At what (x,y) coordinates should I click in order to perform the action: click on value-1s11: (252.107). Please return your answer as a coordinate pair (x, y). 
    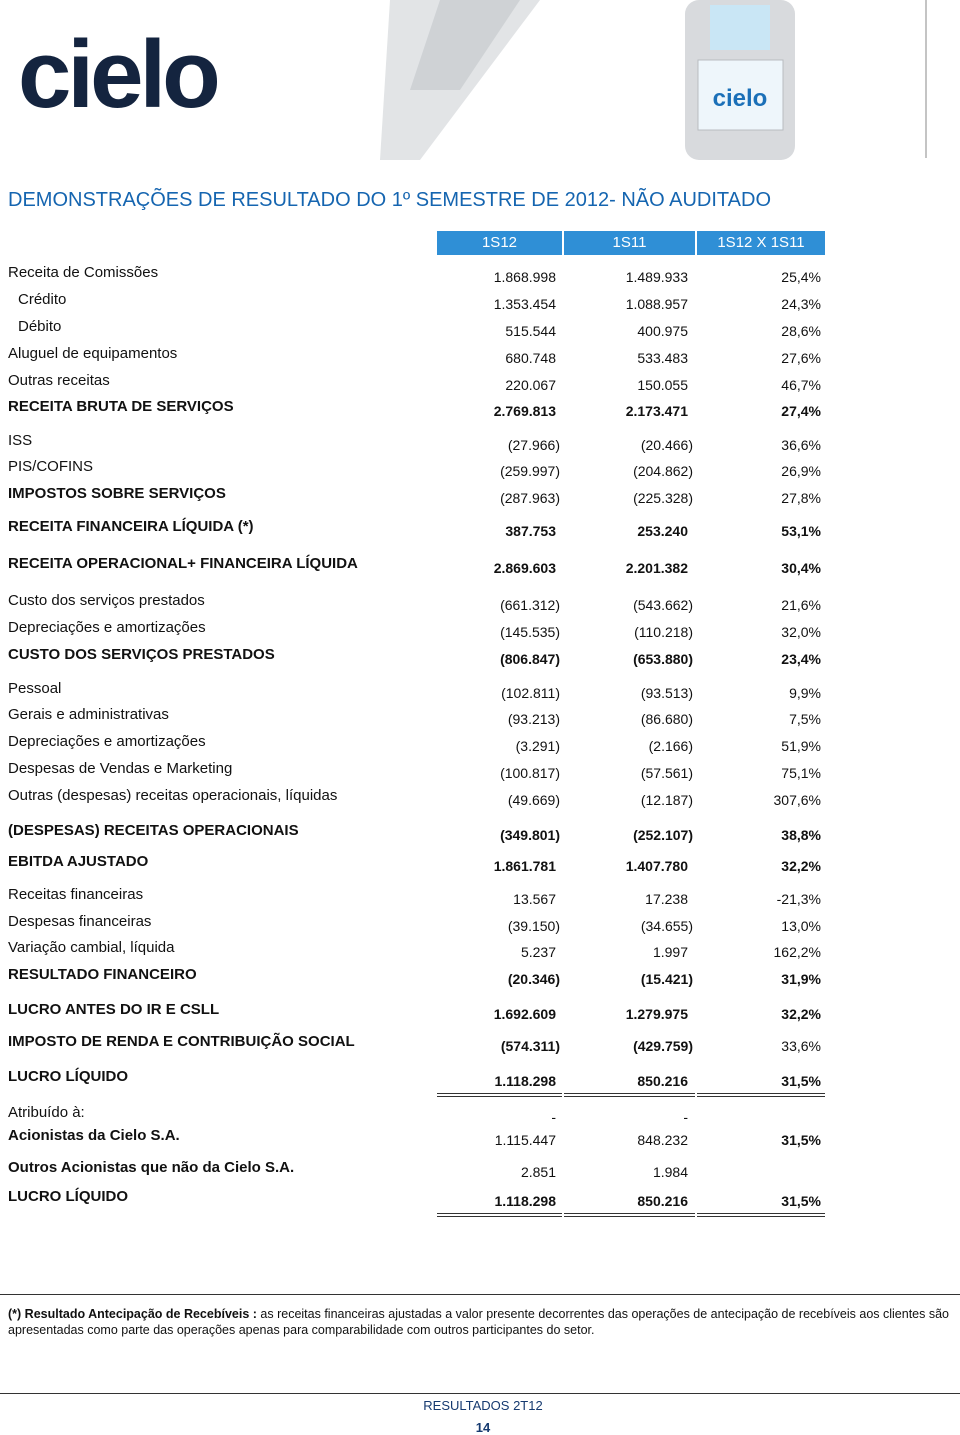
    Looking at the image, I should click on (663, 835).